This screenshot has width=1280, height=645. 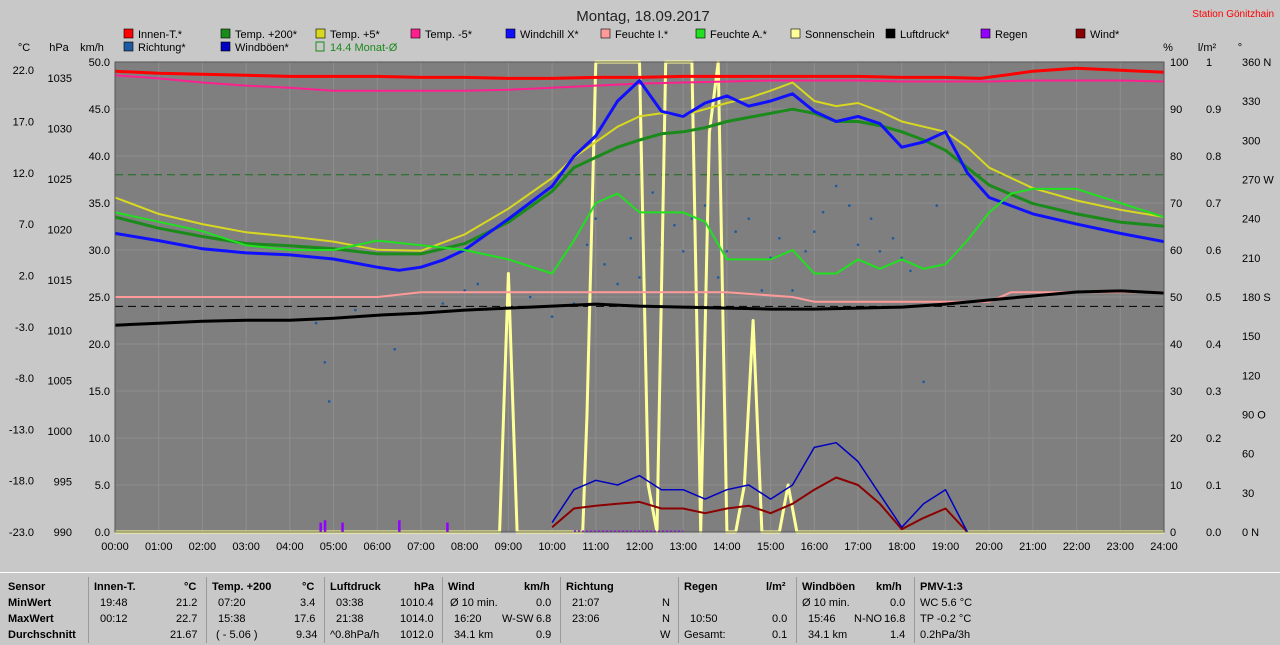 I want to click on tick-label-lm2: 0.8, so click(x=1213, y=157).